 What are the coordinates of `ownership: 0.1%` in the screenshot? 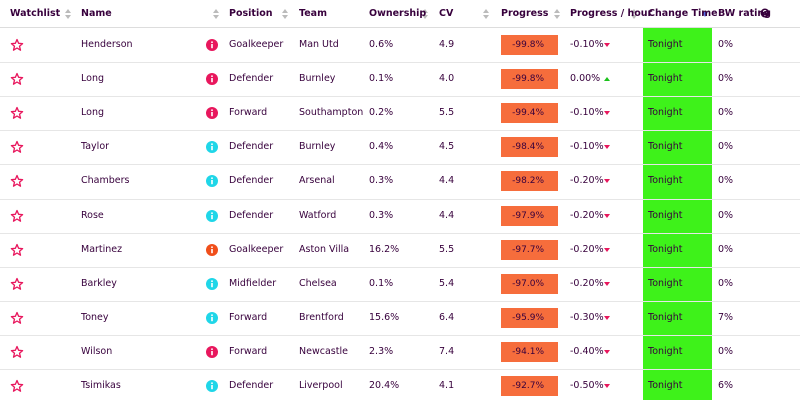 It's located at (381, 79).